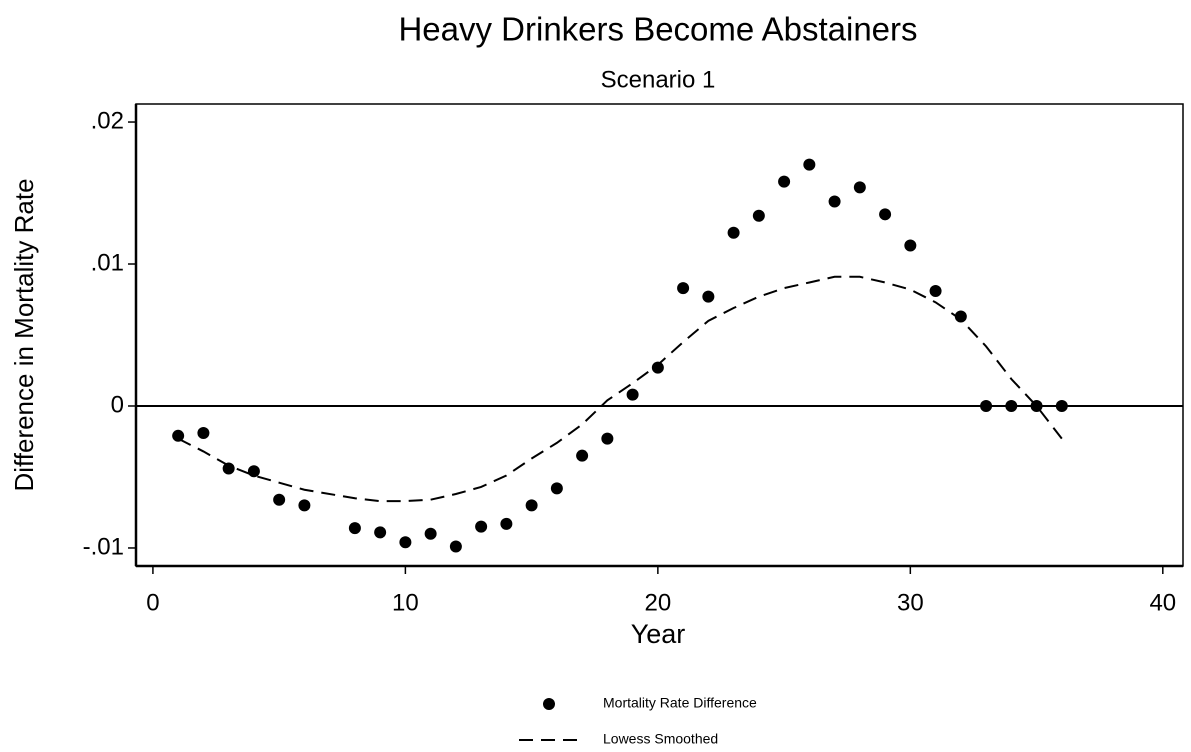 The height and width of the screenshot is (752, 1191). Describe the element at coordinates (657, 29) in the screenshot. I see `chart-title: Heavy Drinkers Become Abstainers` at that location.